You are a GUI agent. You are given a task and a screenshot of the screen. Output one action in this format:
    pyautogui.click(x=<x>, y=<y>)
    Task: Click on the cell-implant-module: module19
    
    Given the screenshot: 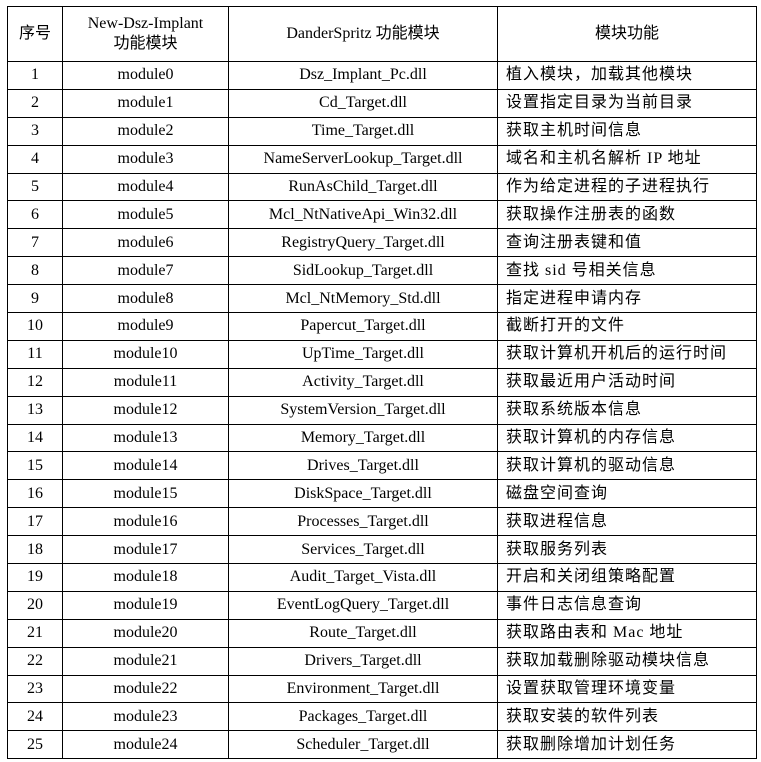 What is the action you would take?
    pyautogui.click(x=145, y=605)
    